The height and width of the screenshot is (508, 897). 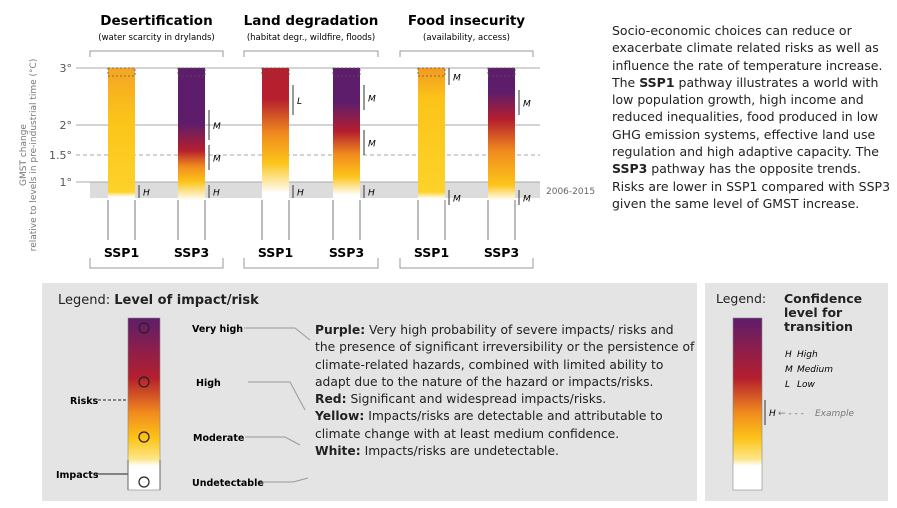 I want to click on color-name: Yellow:, so click(x=340, y=416).